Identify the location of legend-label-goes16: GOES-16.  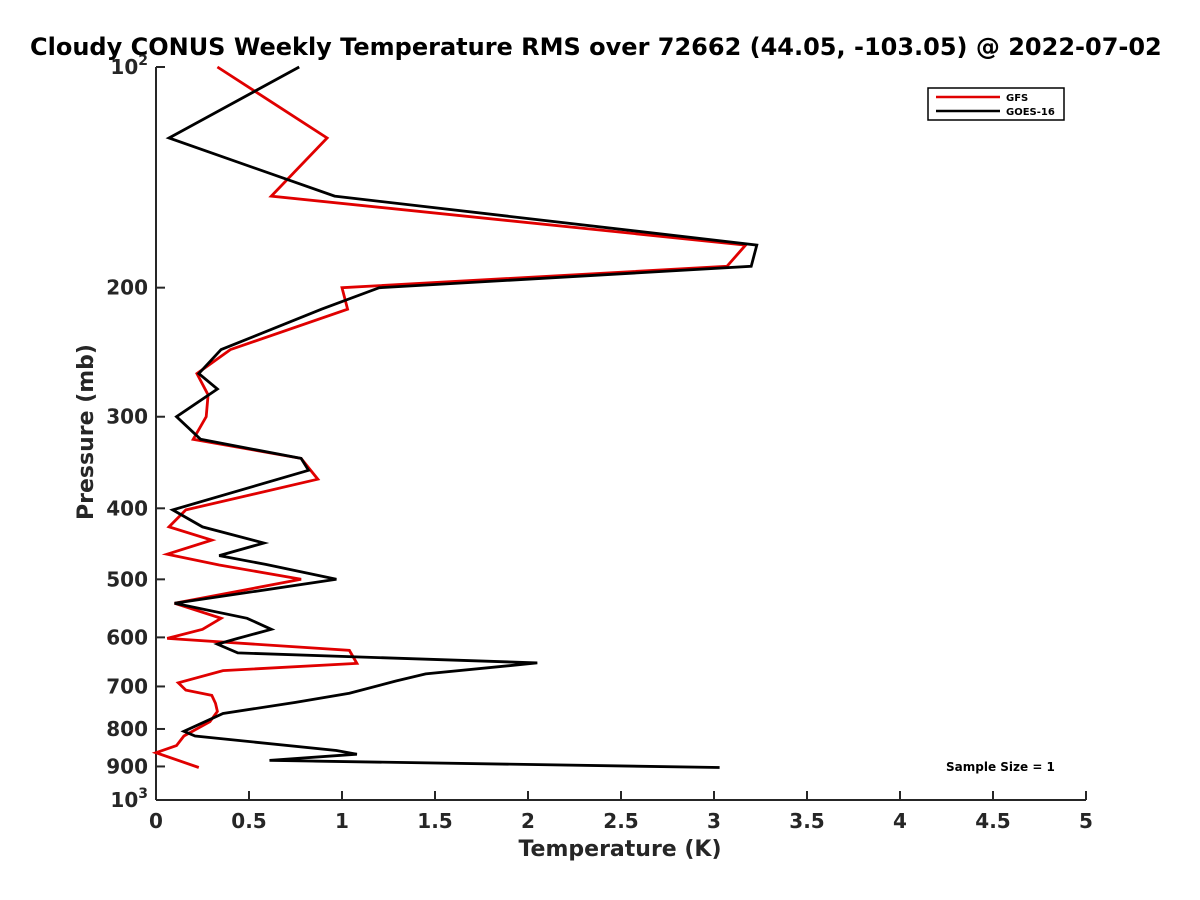
(1030, 112).